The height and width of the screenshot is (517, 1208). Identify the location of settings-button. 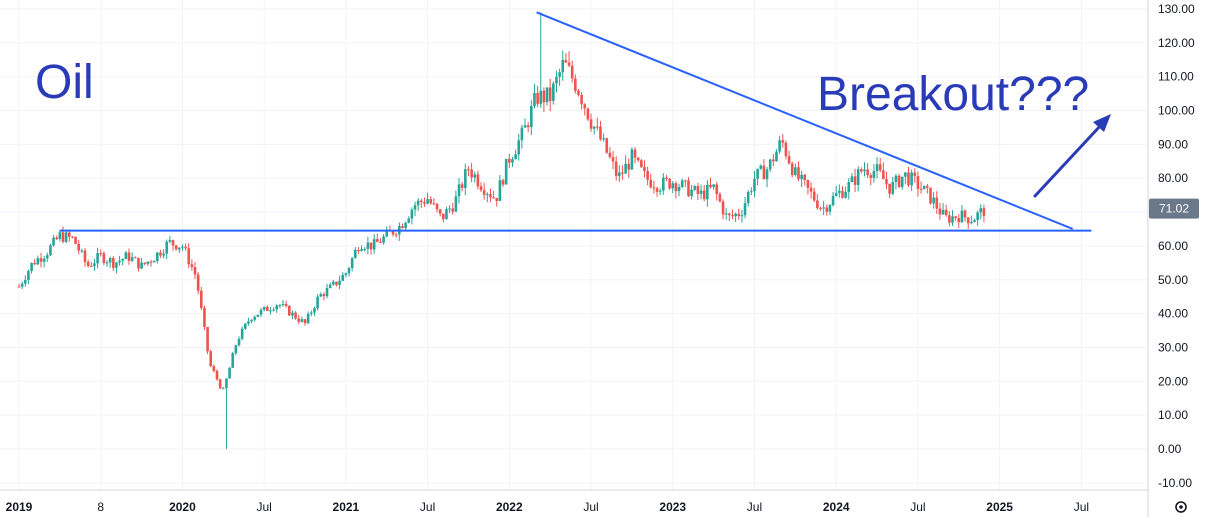
(1181, 507).